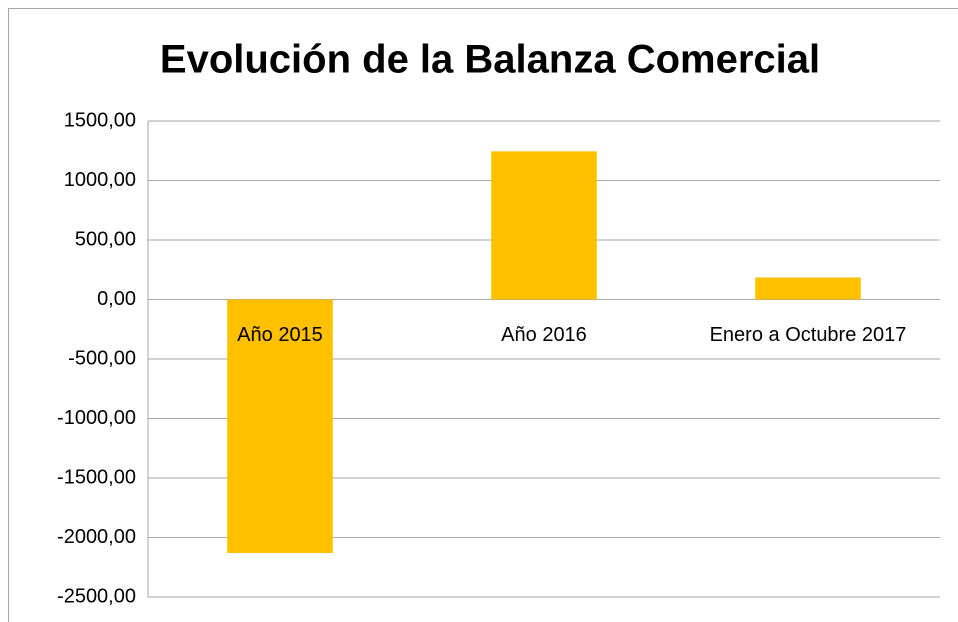 The image size is (958, 622). What do you see at coordinates (280, 335) in the screenshot?
I see `x-tick-label: Año 2015` at bounding box center [280, 335].